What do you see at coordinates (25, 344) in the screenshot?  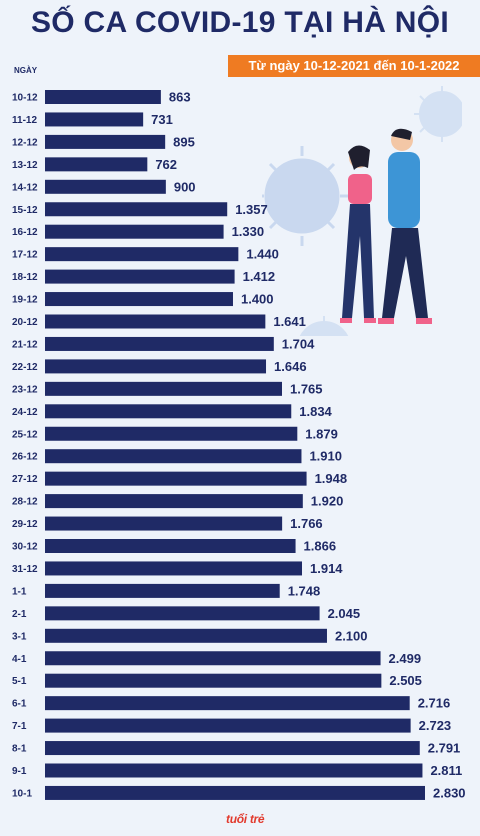 I see `category-label: 21-12` at bounding box center [25, 344].